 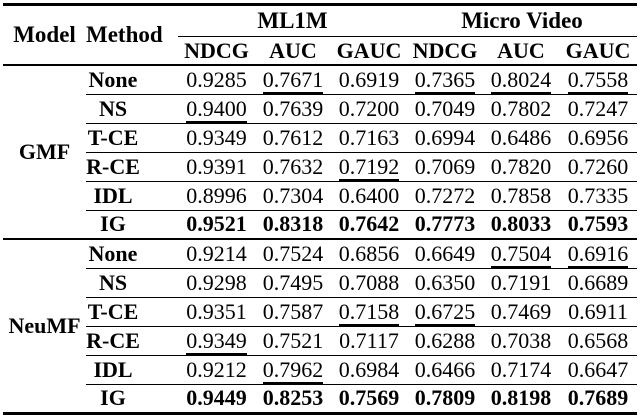 What do you see at coordinates (44, 35) in the screenshot?
I see `header-model: Model` at bounding box center [44, 35].